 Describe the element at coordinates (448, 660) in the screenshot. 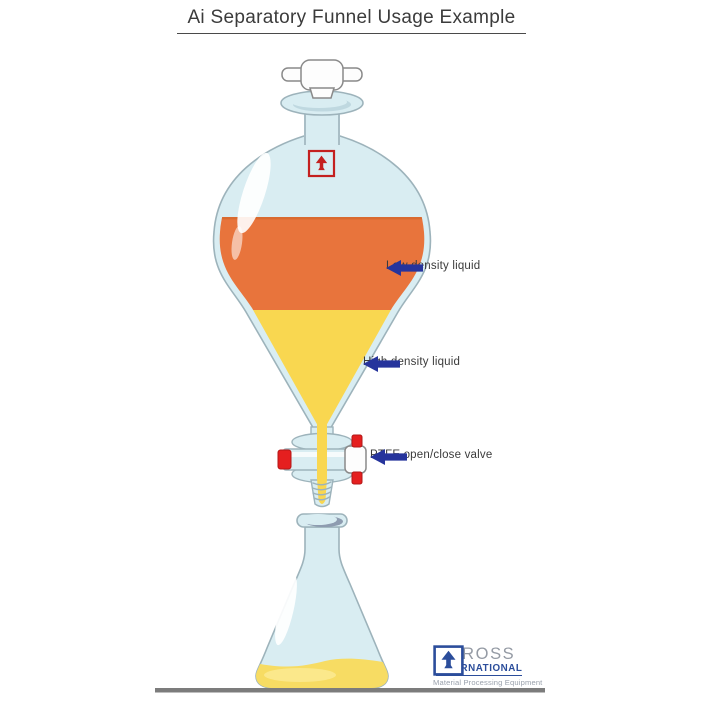

I see `logo-up-arrow-icon` at that location.